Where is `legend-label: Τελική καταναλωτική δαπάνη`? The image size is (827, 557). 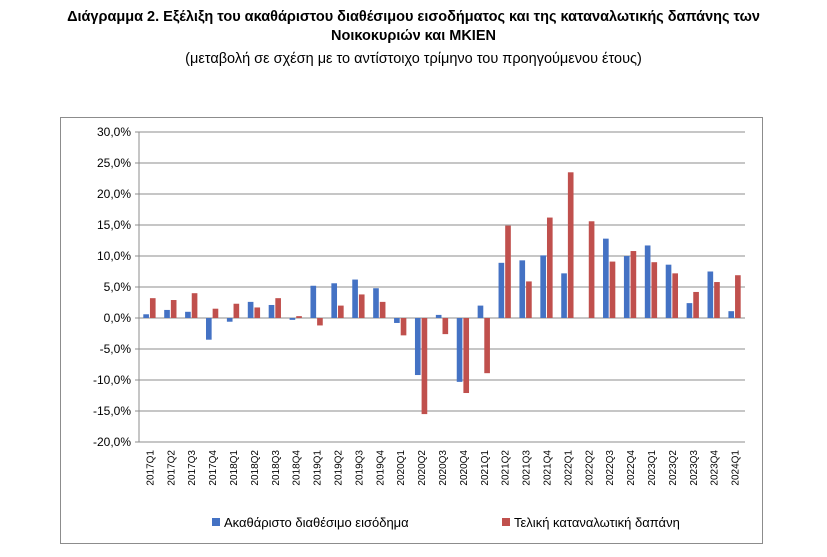 legend-label: Τελική καταναλωτική δαπάνη is located at coordinates (597, 522).